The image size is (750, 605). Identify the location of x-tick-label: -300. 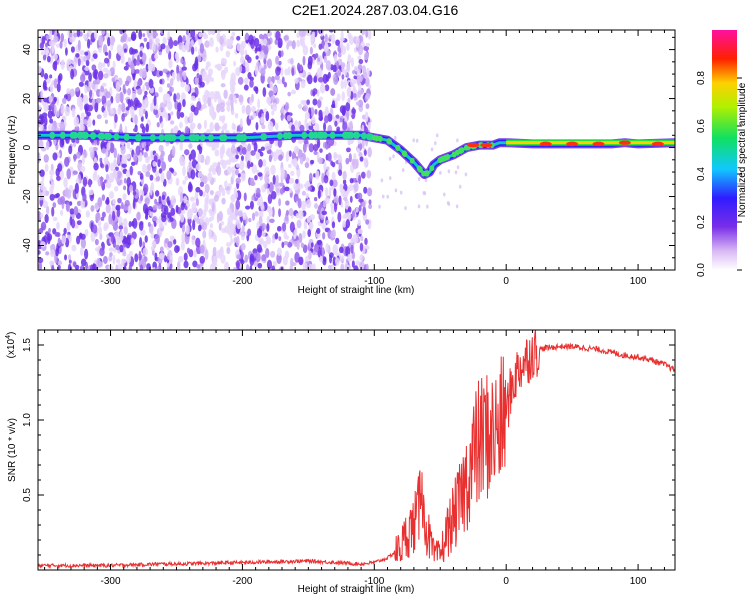
(111, 581).